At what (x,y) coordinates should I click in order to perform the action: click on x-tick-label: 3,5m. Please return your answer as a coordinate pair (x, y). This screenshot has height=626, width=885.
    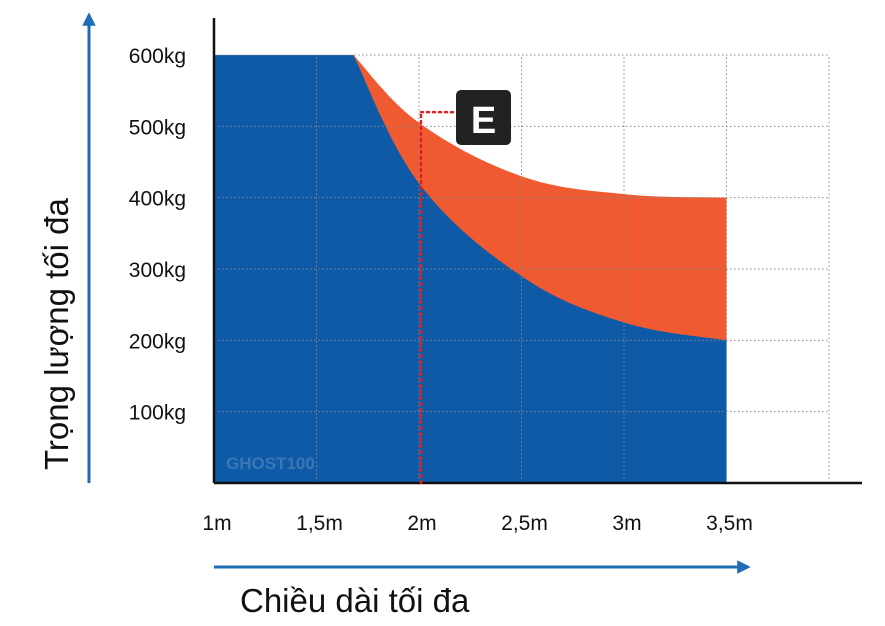
    Looking at the image, I should click on (729, 523).